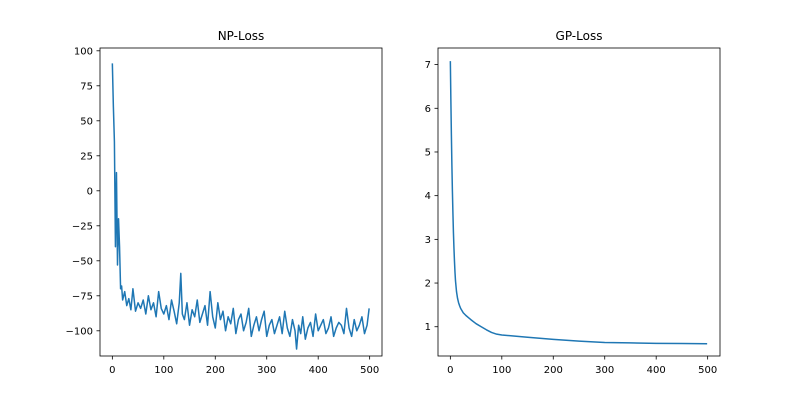 The height and width of the screenshot is (400, 800). What do you see at coordinates (163, 370) in the screenshot?
I see `np-loss-x-tick-label: 100` at bounding box center [163, 370].